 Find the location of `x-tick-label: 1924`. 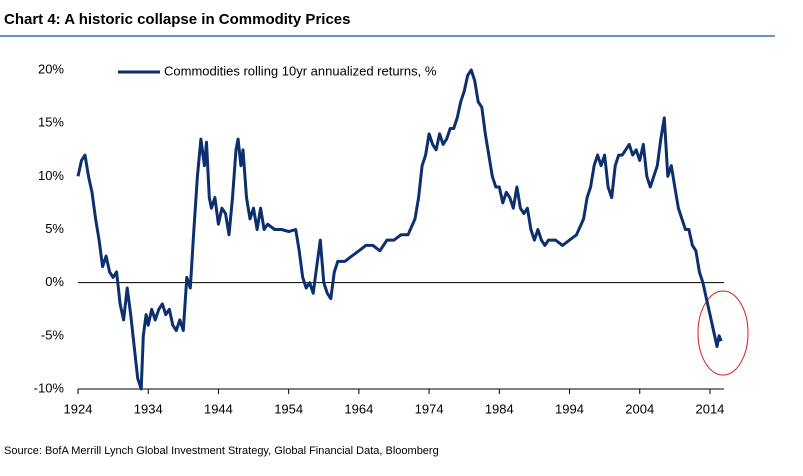

x-tick-label: 1924 is located at coordinates (78, 408).